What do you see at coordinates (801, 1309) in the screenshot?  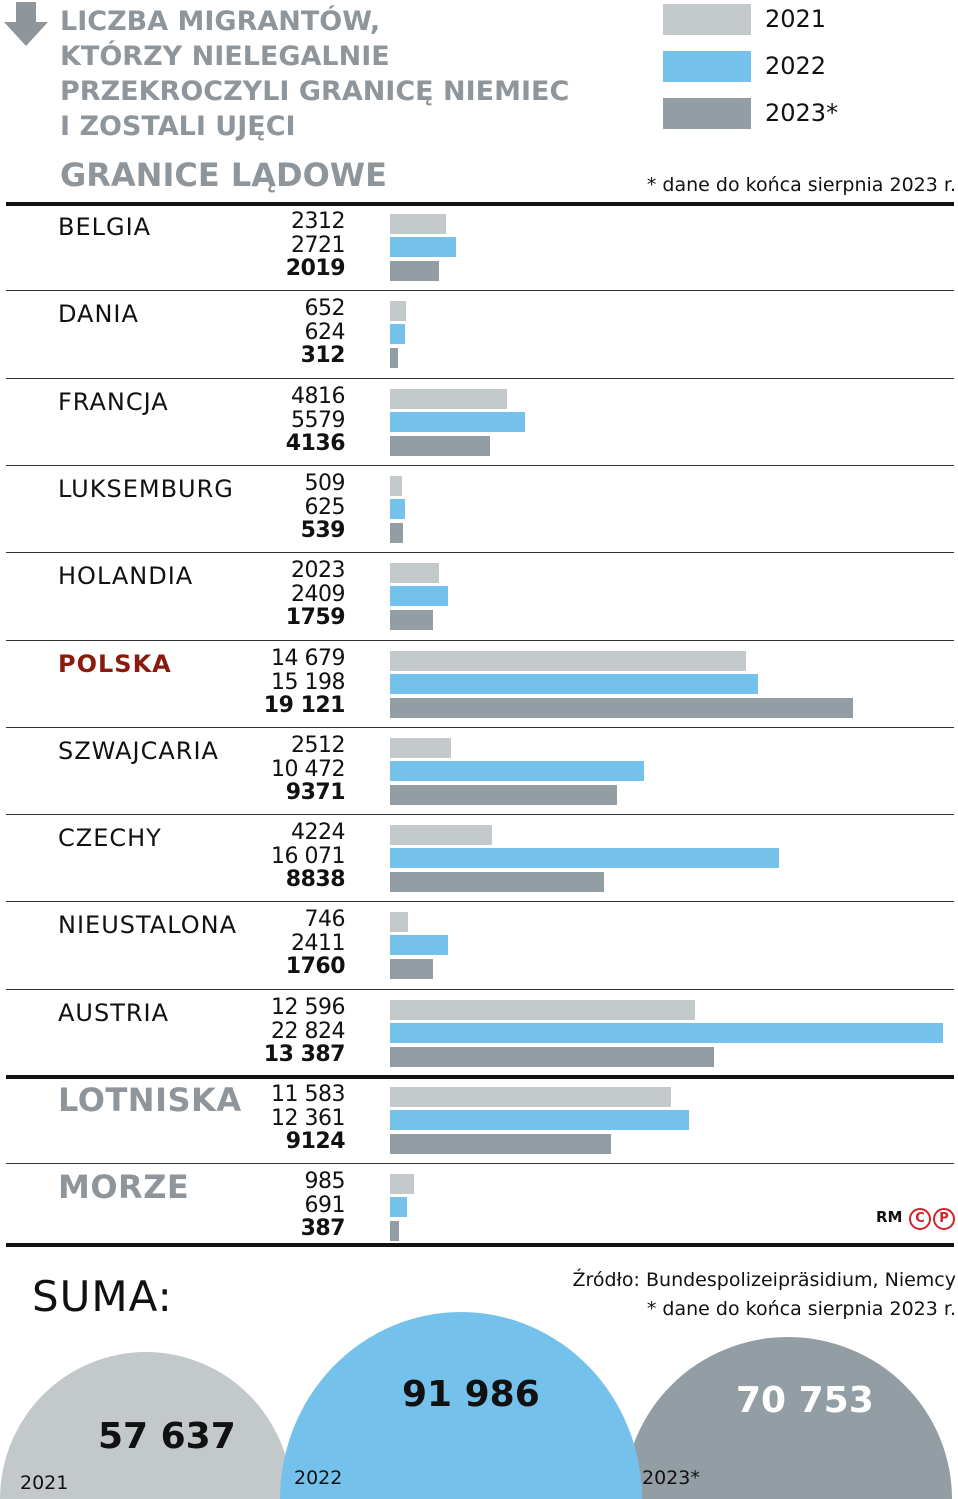 I see `summary-footnote: * dane do końca sierpnia 2023 r.` at bounding box center [801, 1309].